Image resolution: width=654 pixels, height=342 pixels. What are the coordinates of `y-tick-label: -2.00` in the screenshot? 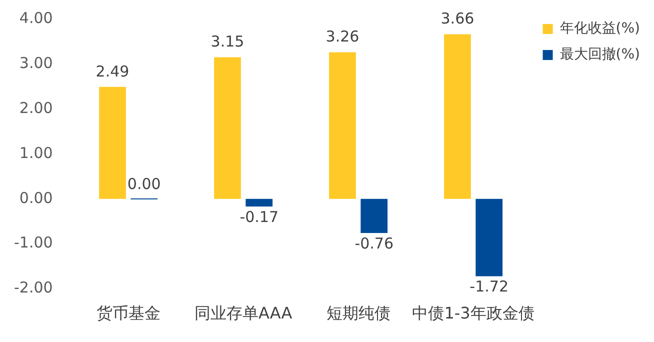 It's located at (33, 287).